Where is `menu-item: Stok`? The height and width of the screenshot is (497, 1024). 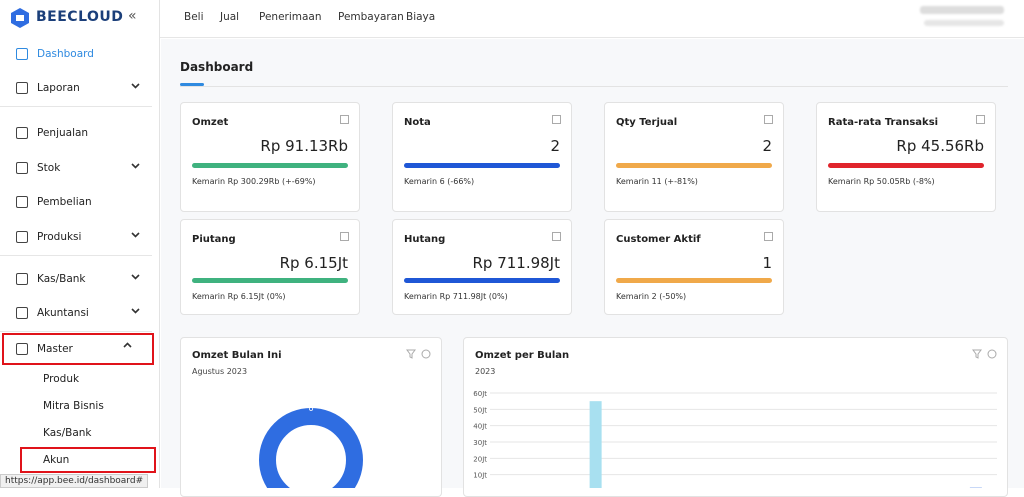 menu-item: Stok is located at coordinates (80, 168).